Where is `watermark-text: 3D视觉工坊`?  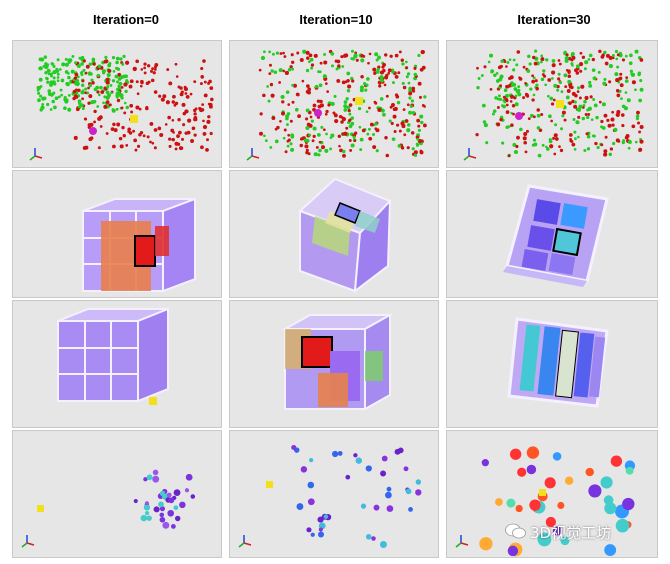 watermark-text: 3D视觉工坊 is located at coordinates (571, 533).